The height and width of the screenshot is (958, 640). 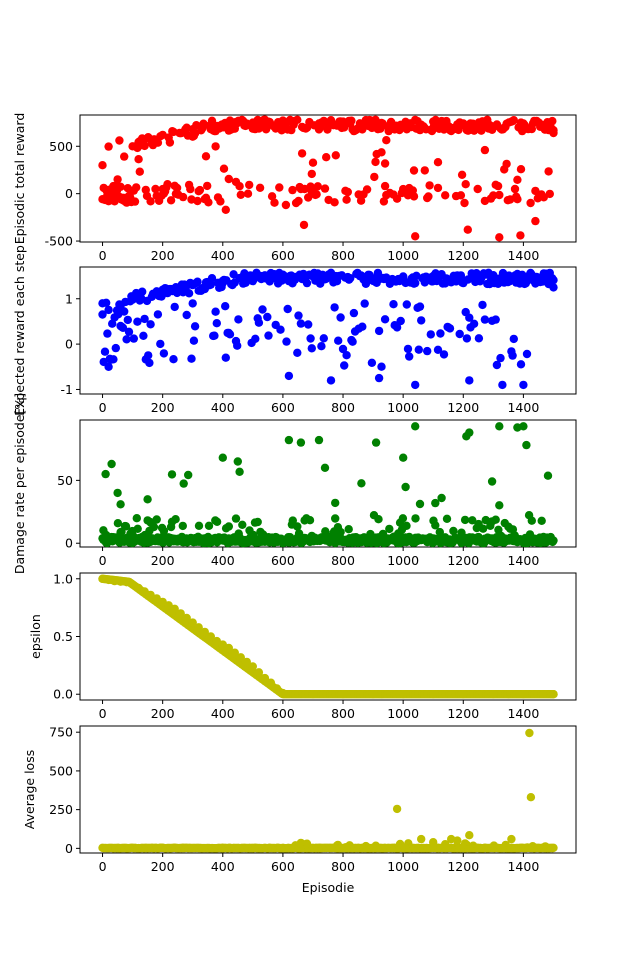 I want to click on x-tick-label: 800, so click(x=343, y=560).